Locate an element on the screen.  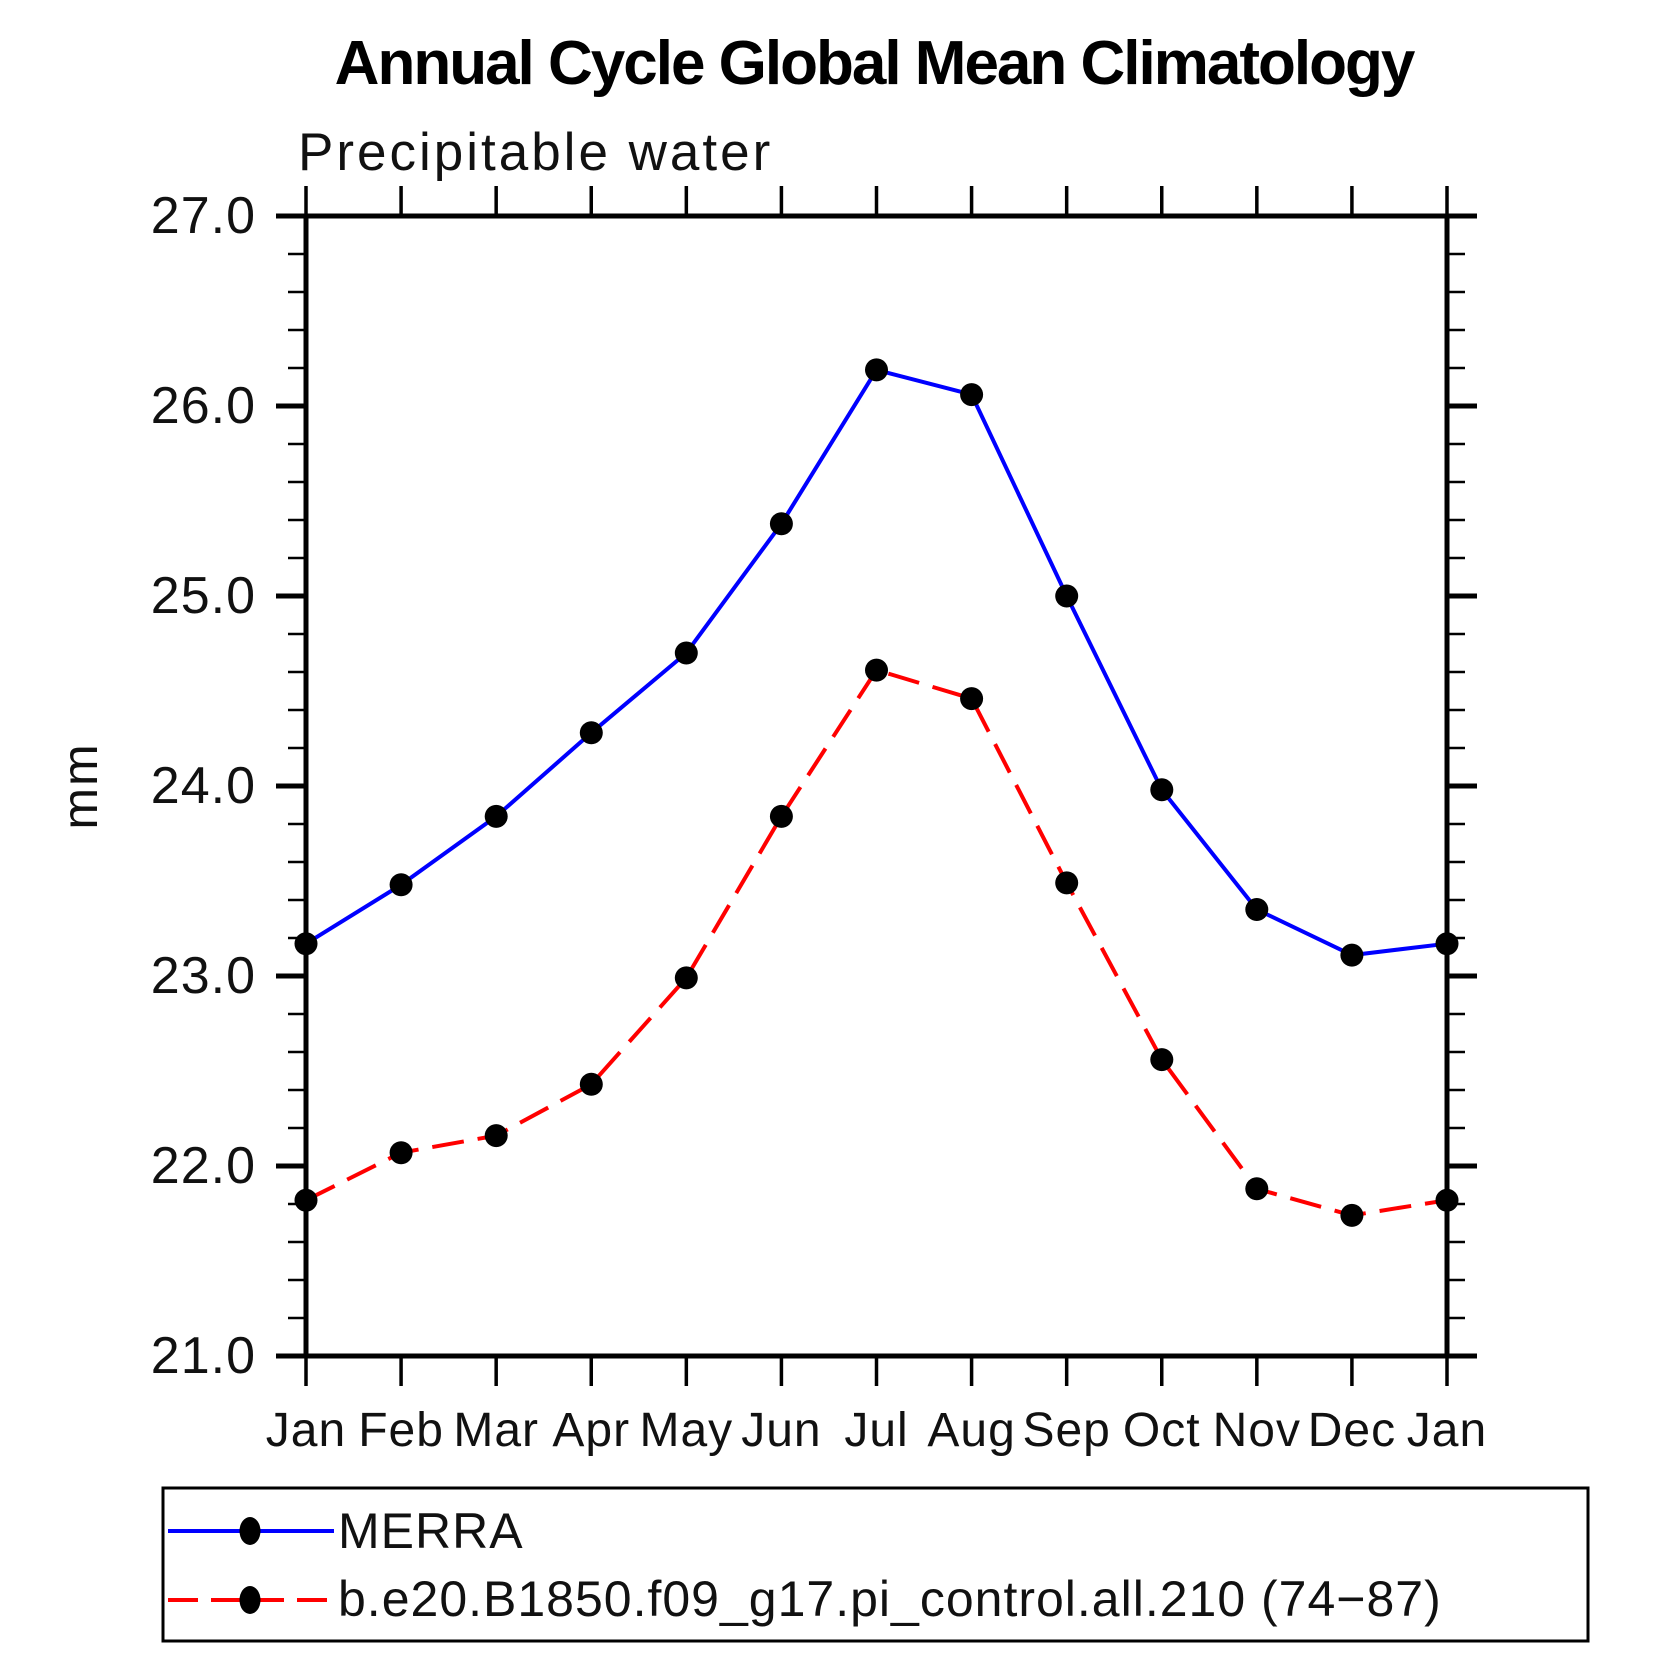
x-tick-label: Oct is located at coordinates (1162, 1430).